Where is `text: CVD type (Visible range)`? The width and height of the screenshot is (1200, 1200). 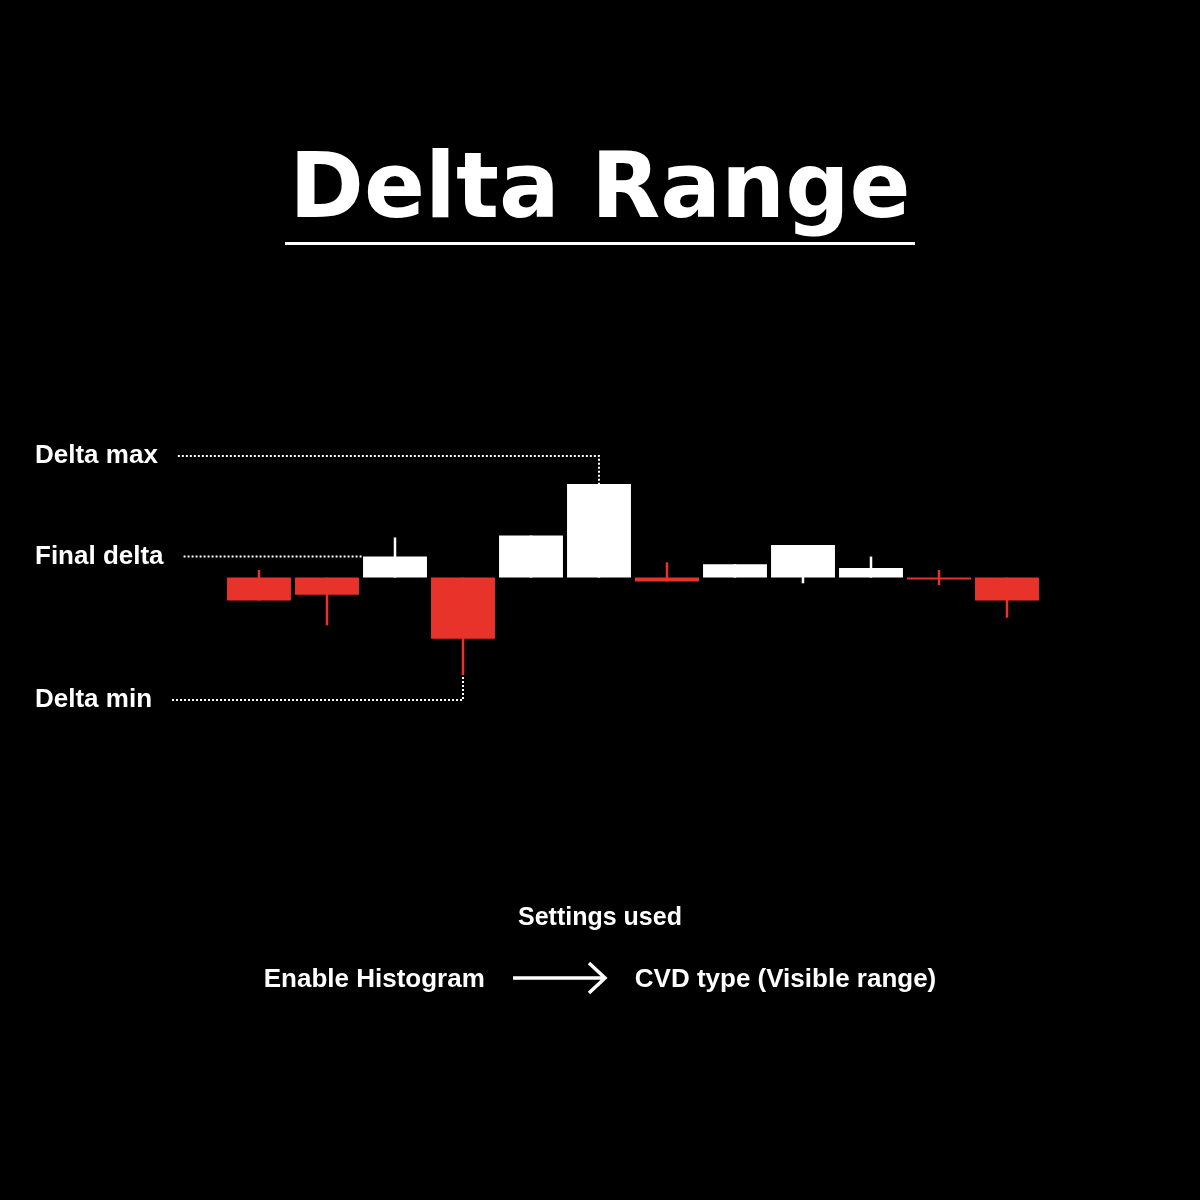
text: CVD type (Visible range) is located at coordinates (785, 978).